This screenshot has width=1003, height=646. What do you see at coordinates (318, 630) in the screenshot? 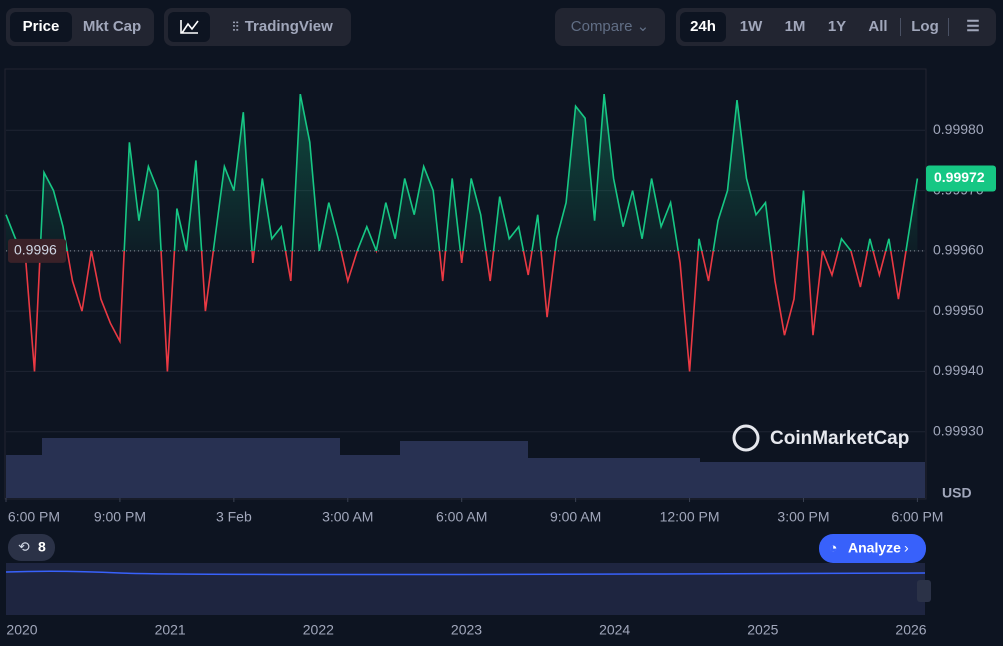
I see `navigator-tick-label: 2022` at bounding box center [318, 630].